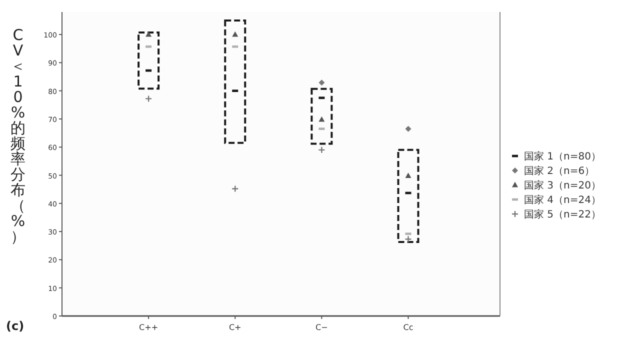 Image resolution: width=640 pixels, height=348 pixels. Describe the element at coordinates (562, 200) in the screenshot. I see `legend-label: 国家 4（n=24）` at that location.